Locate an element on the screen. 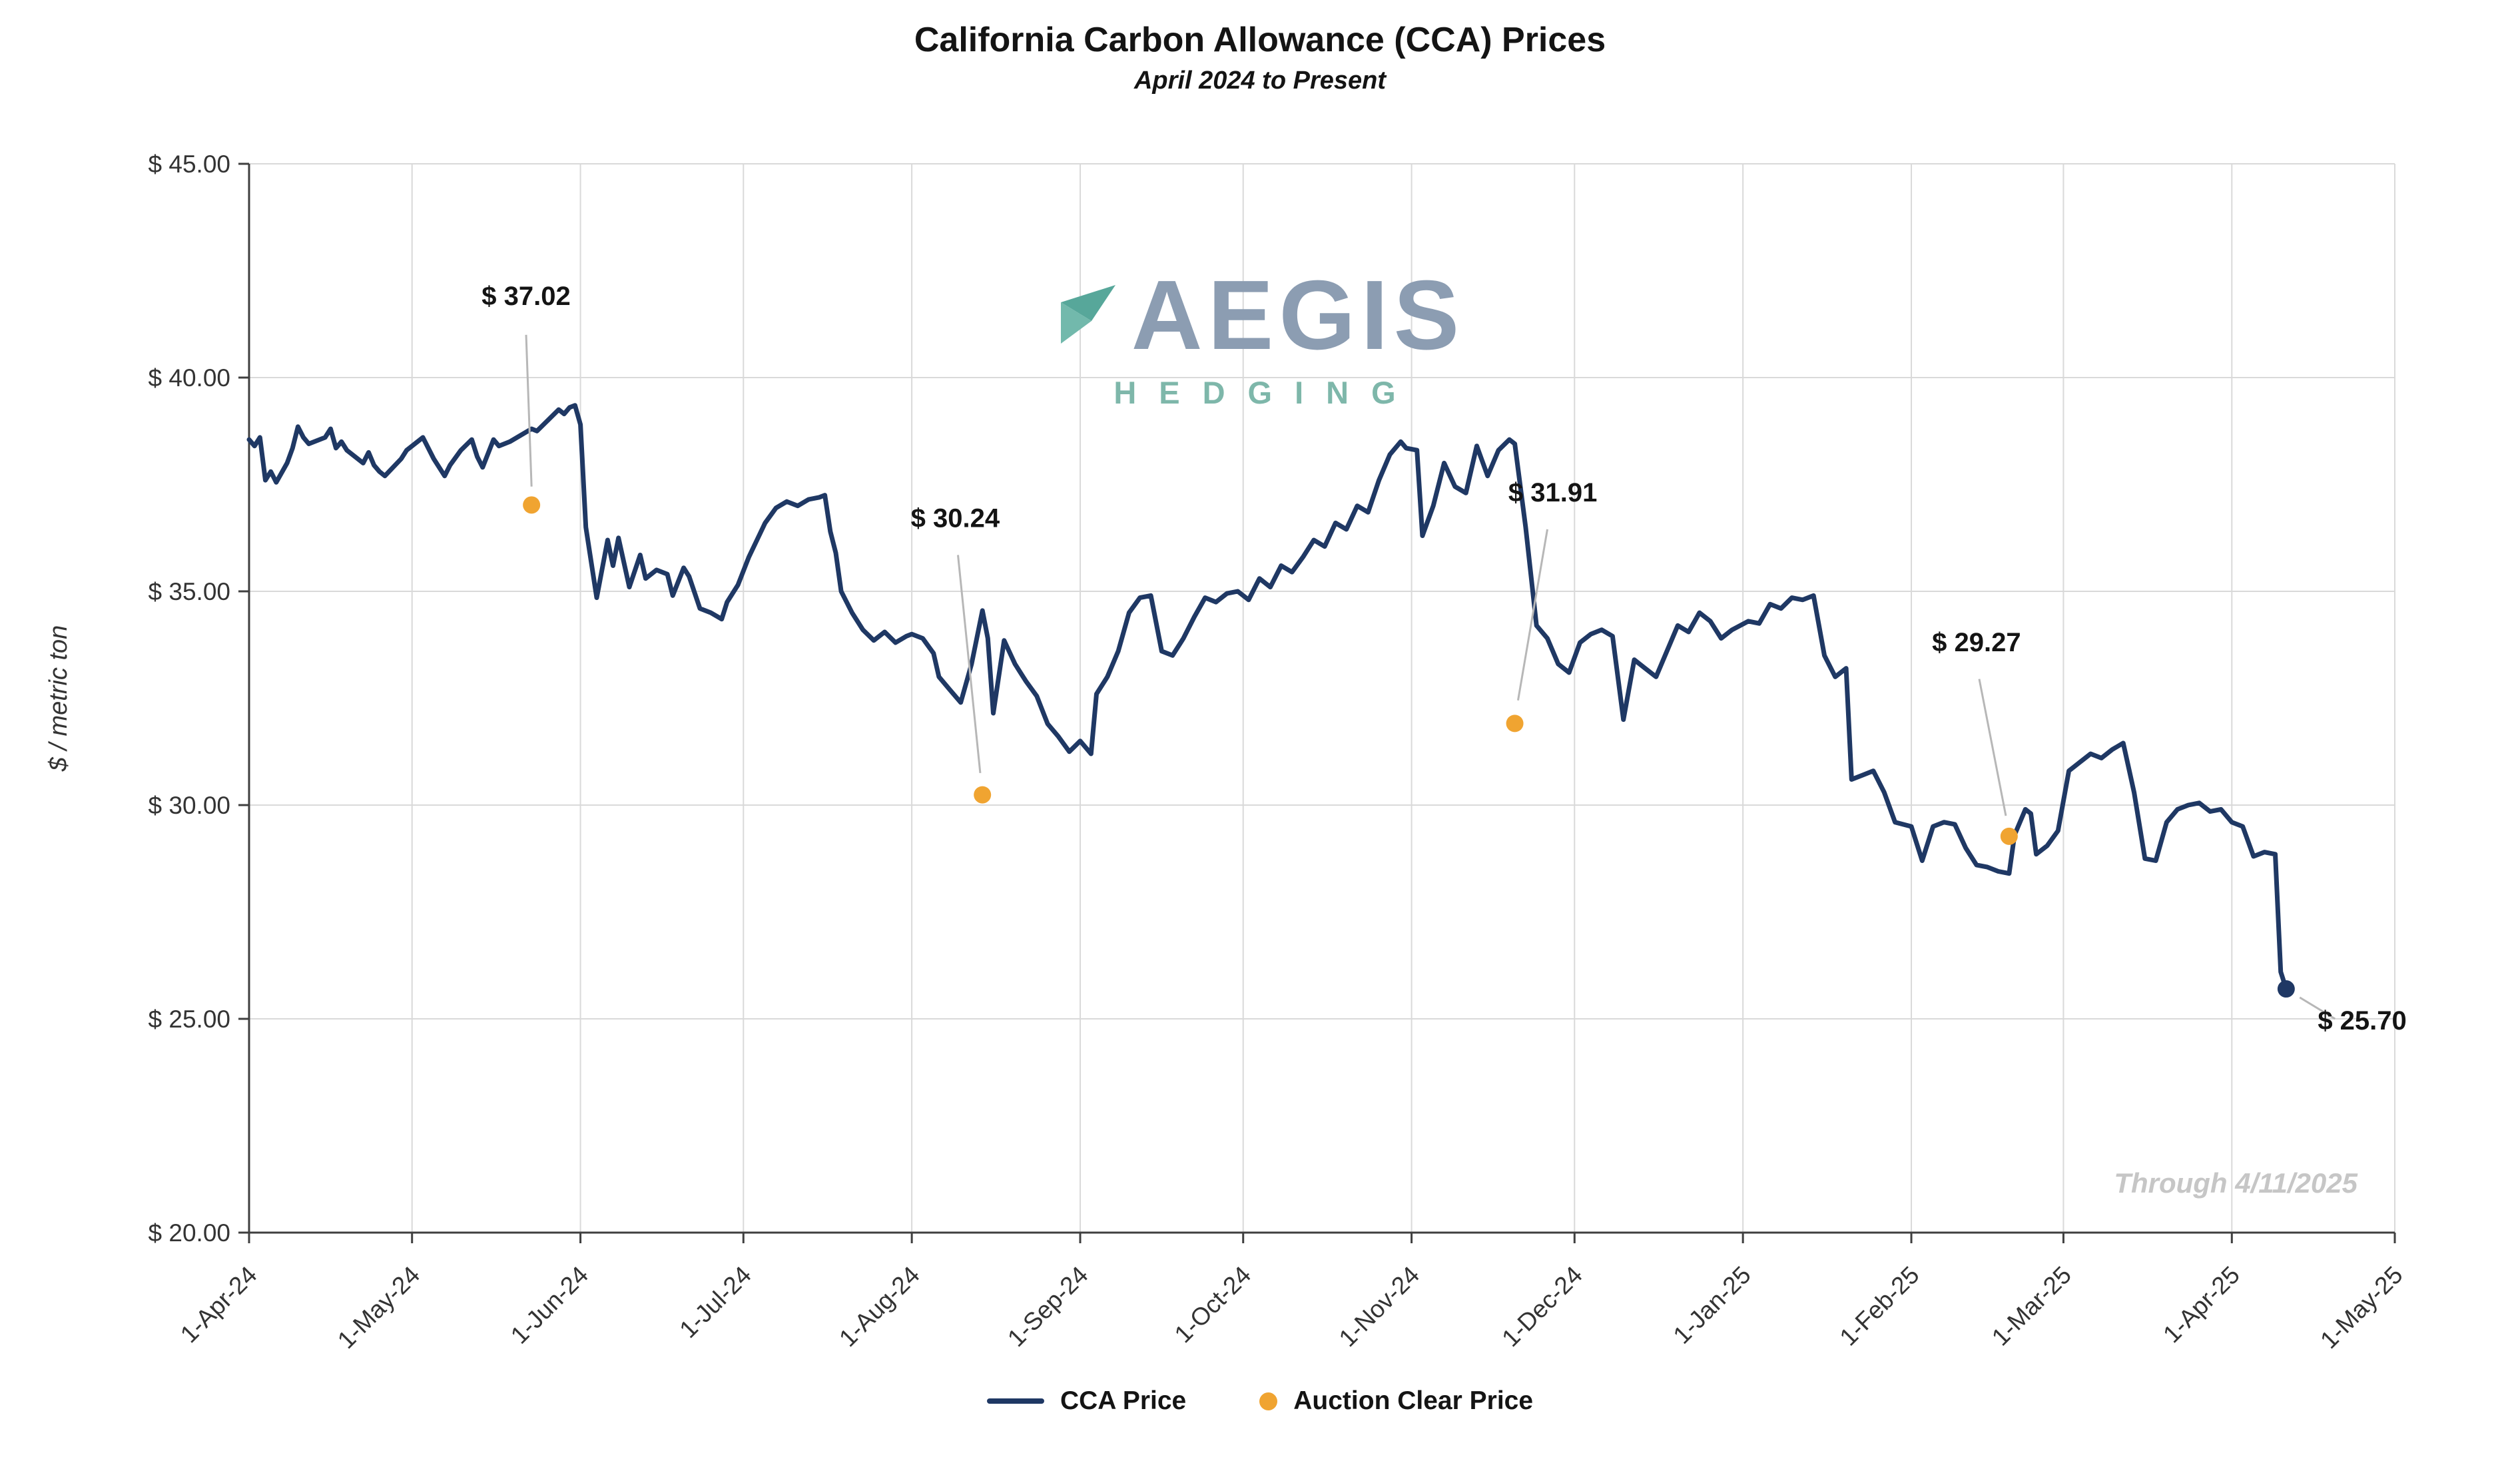  x-tick-label: 1-Jan-25 is located at coordinates (1712, 1305).